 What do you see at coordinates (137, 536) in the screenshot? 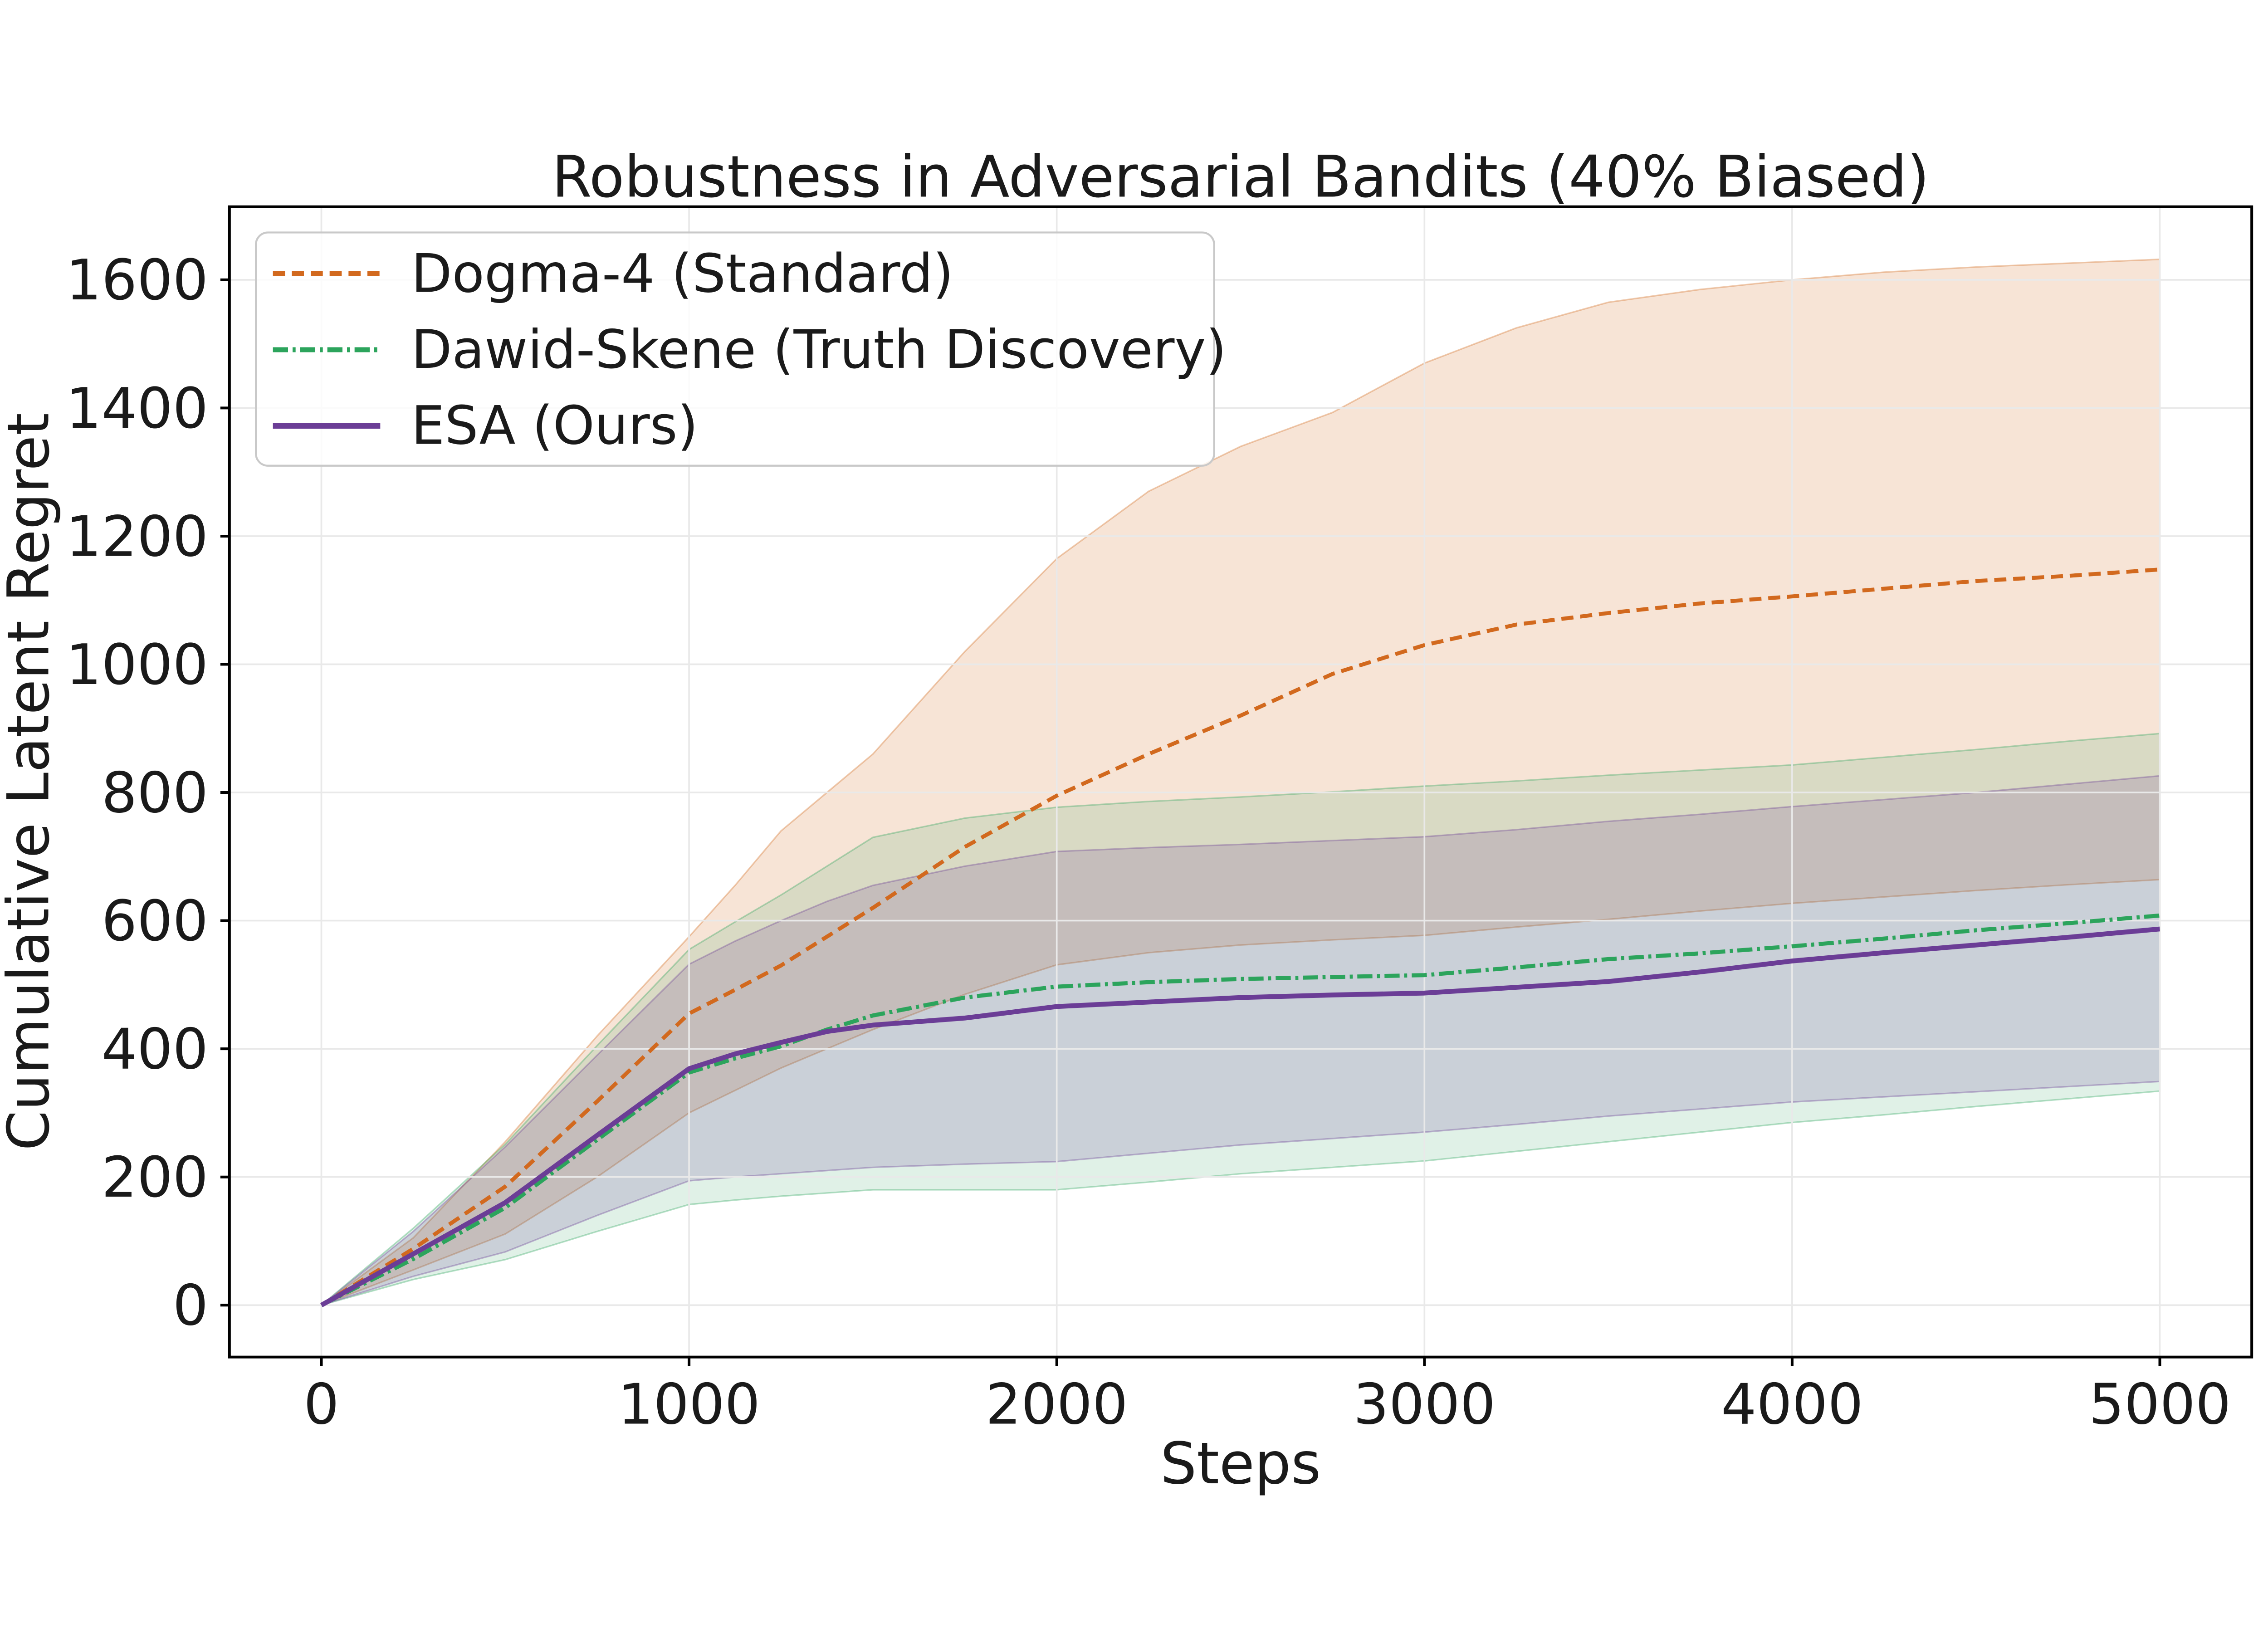
I see `y-tick-label: 1200` at bounding box center [137, 536].